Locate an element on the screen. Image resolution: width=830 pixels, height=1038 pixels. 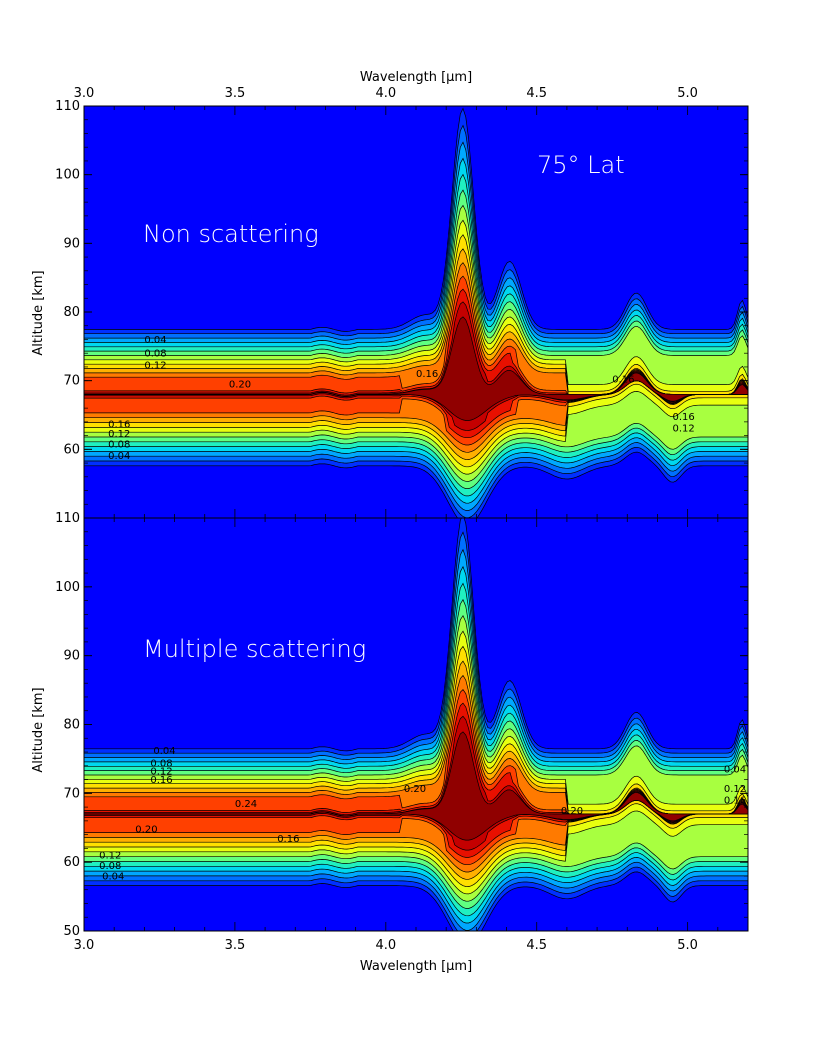
top-xaxis-ticks: 3.0 3.5 4.0 4.5 5.0 is located at coordinates (386, 93).